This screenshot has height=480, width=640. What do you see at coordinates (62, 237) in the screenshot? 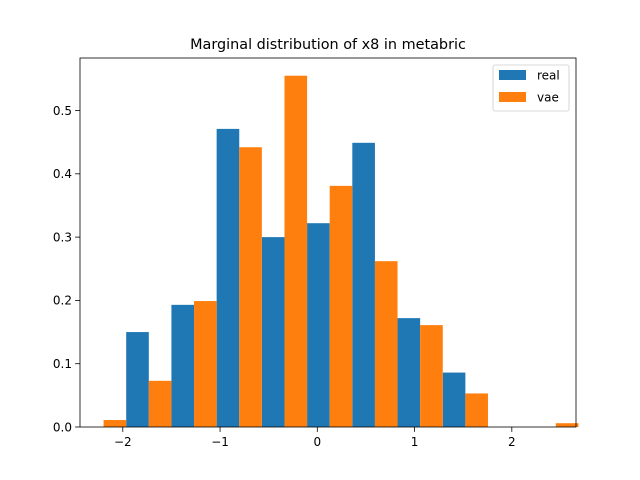
I see `y-tick-label: 0.3` at bounding box center [62, 237].